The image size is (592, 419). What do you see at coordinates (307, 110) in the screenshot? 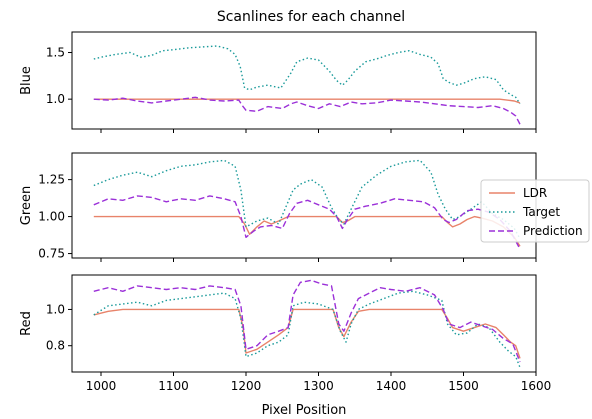
I see `blue-prediction-line` at bounding box center [307, 110].